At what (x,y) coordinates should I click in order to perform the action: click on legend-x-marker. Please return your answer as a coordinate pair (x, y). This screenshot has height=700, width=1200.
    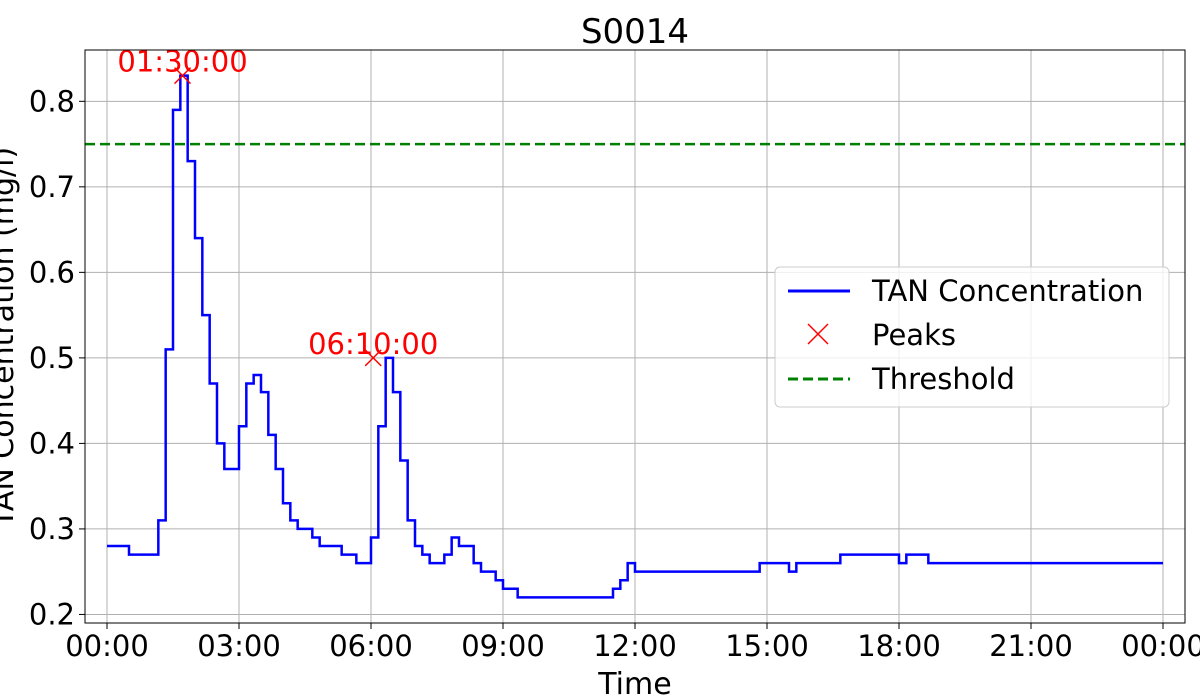
    Looking at the image, I should click on (818, 334).